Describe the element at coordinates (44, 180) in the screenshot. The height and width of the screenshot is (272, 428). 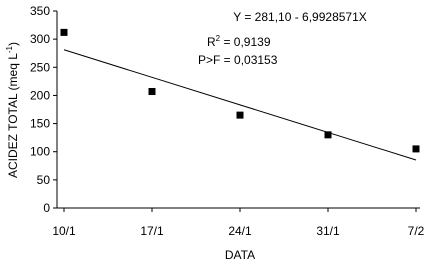
I see `y-tick-label: 50` at that location.